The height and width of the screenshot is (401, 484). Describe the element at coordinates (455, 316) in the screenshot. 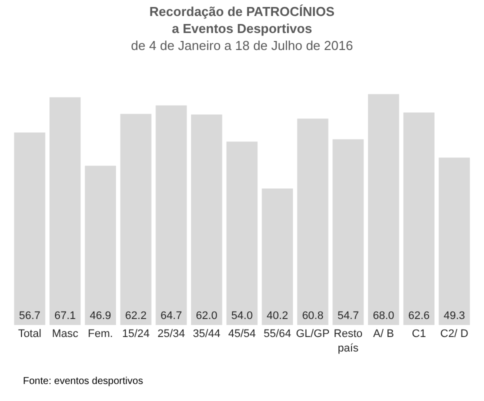

I see `data-label: 49.3` at that location.